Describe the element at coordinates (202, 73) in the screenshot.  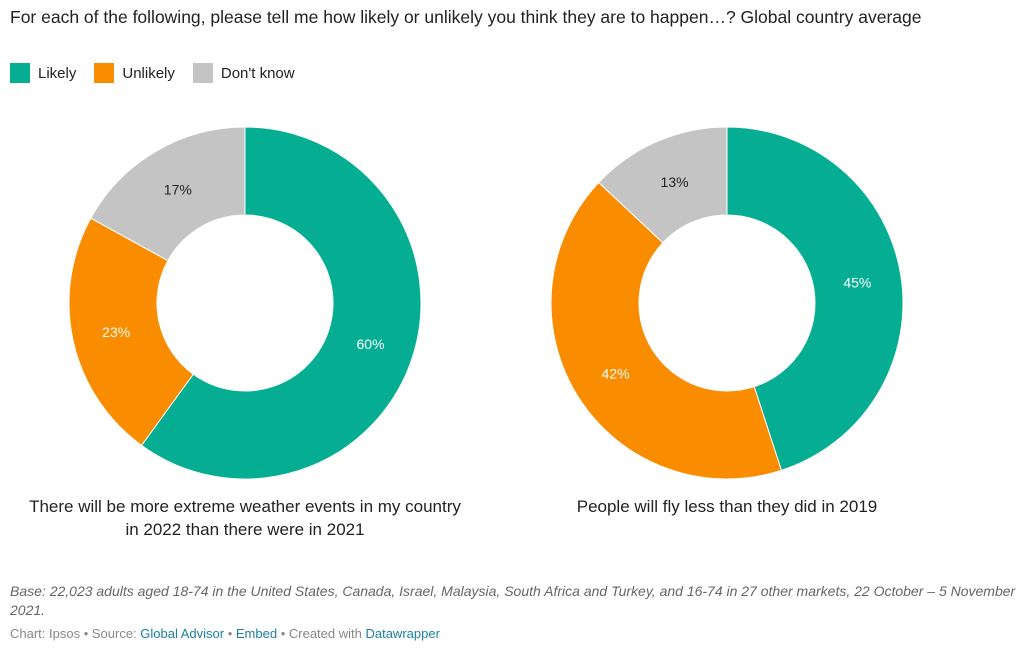
I see `legend-swatch-dont-know` at that location.